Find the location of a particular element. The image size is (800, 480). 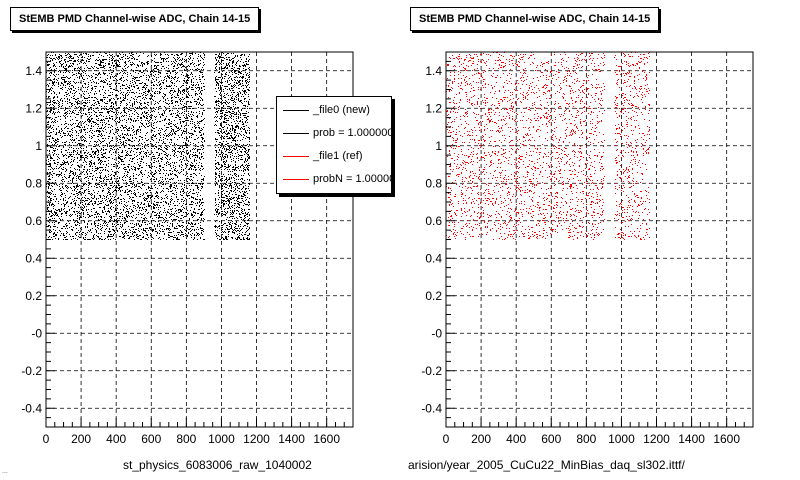

left-x-axis-title: st_physics_6083006_raw_1040002 is located at coordinates (217, 465).